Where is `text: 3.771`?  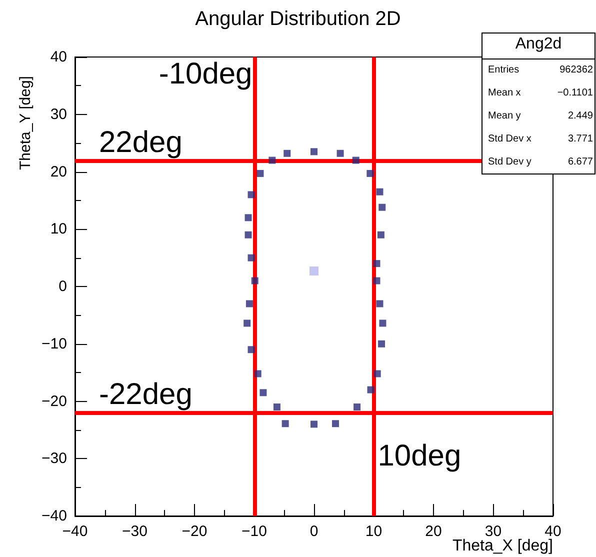
text: 3.771 is located at coordinates (581, 139).